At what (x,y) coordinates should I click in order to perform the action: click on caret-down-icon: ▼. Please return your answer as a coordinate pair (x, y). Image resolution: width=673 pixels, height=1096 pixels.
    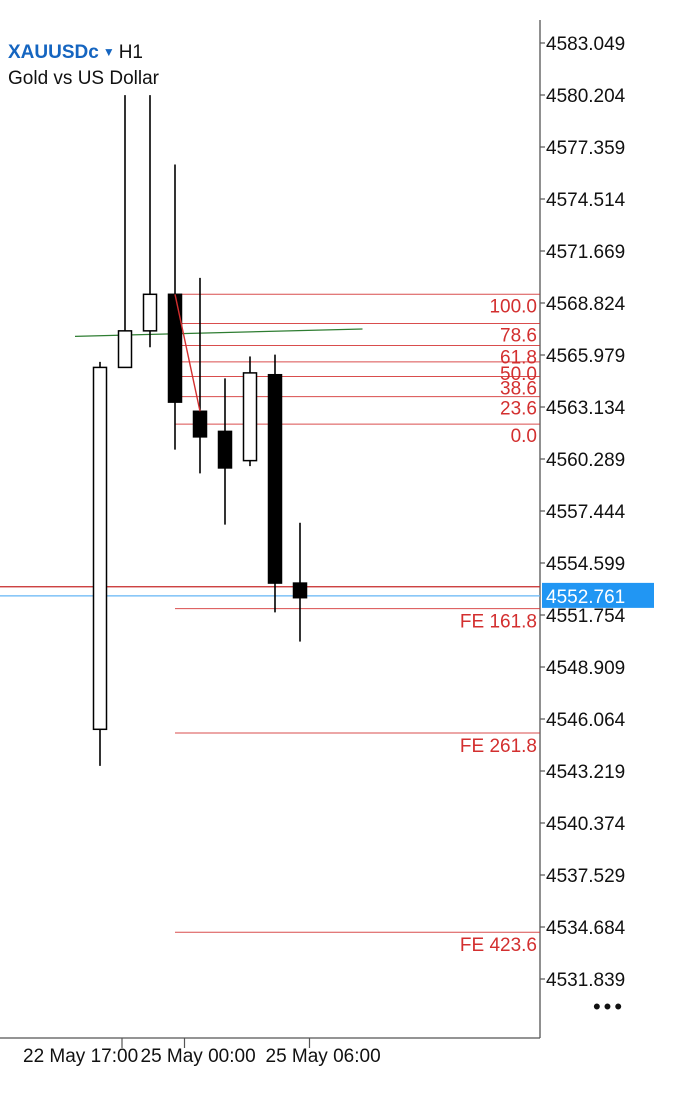
    Looking at the image, I should click on (108, 52).